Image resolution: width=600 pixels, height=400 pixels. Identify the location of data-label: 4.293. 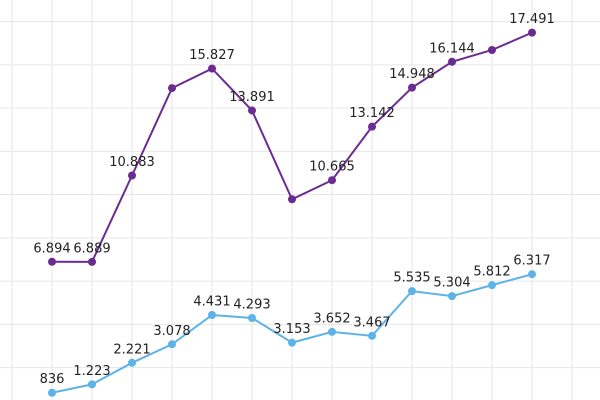
(251, 304).